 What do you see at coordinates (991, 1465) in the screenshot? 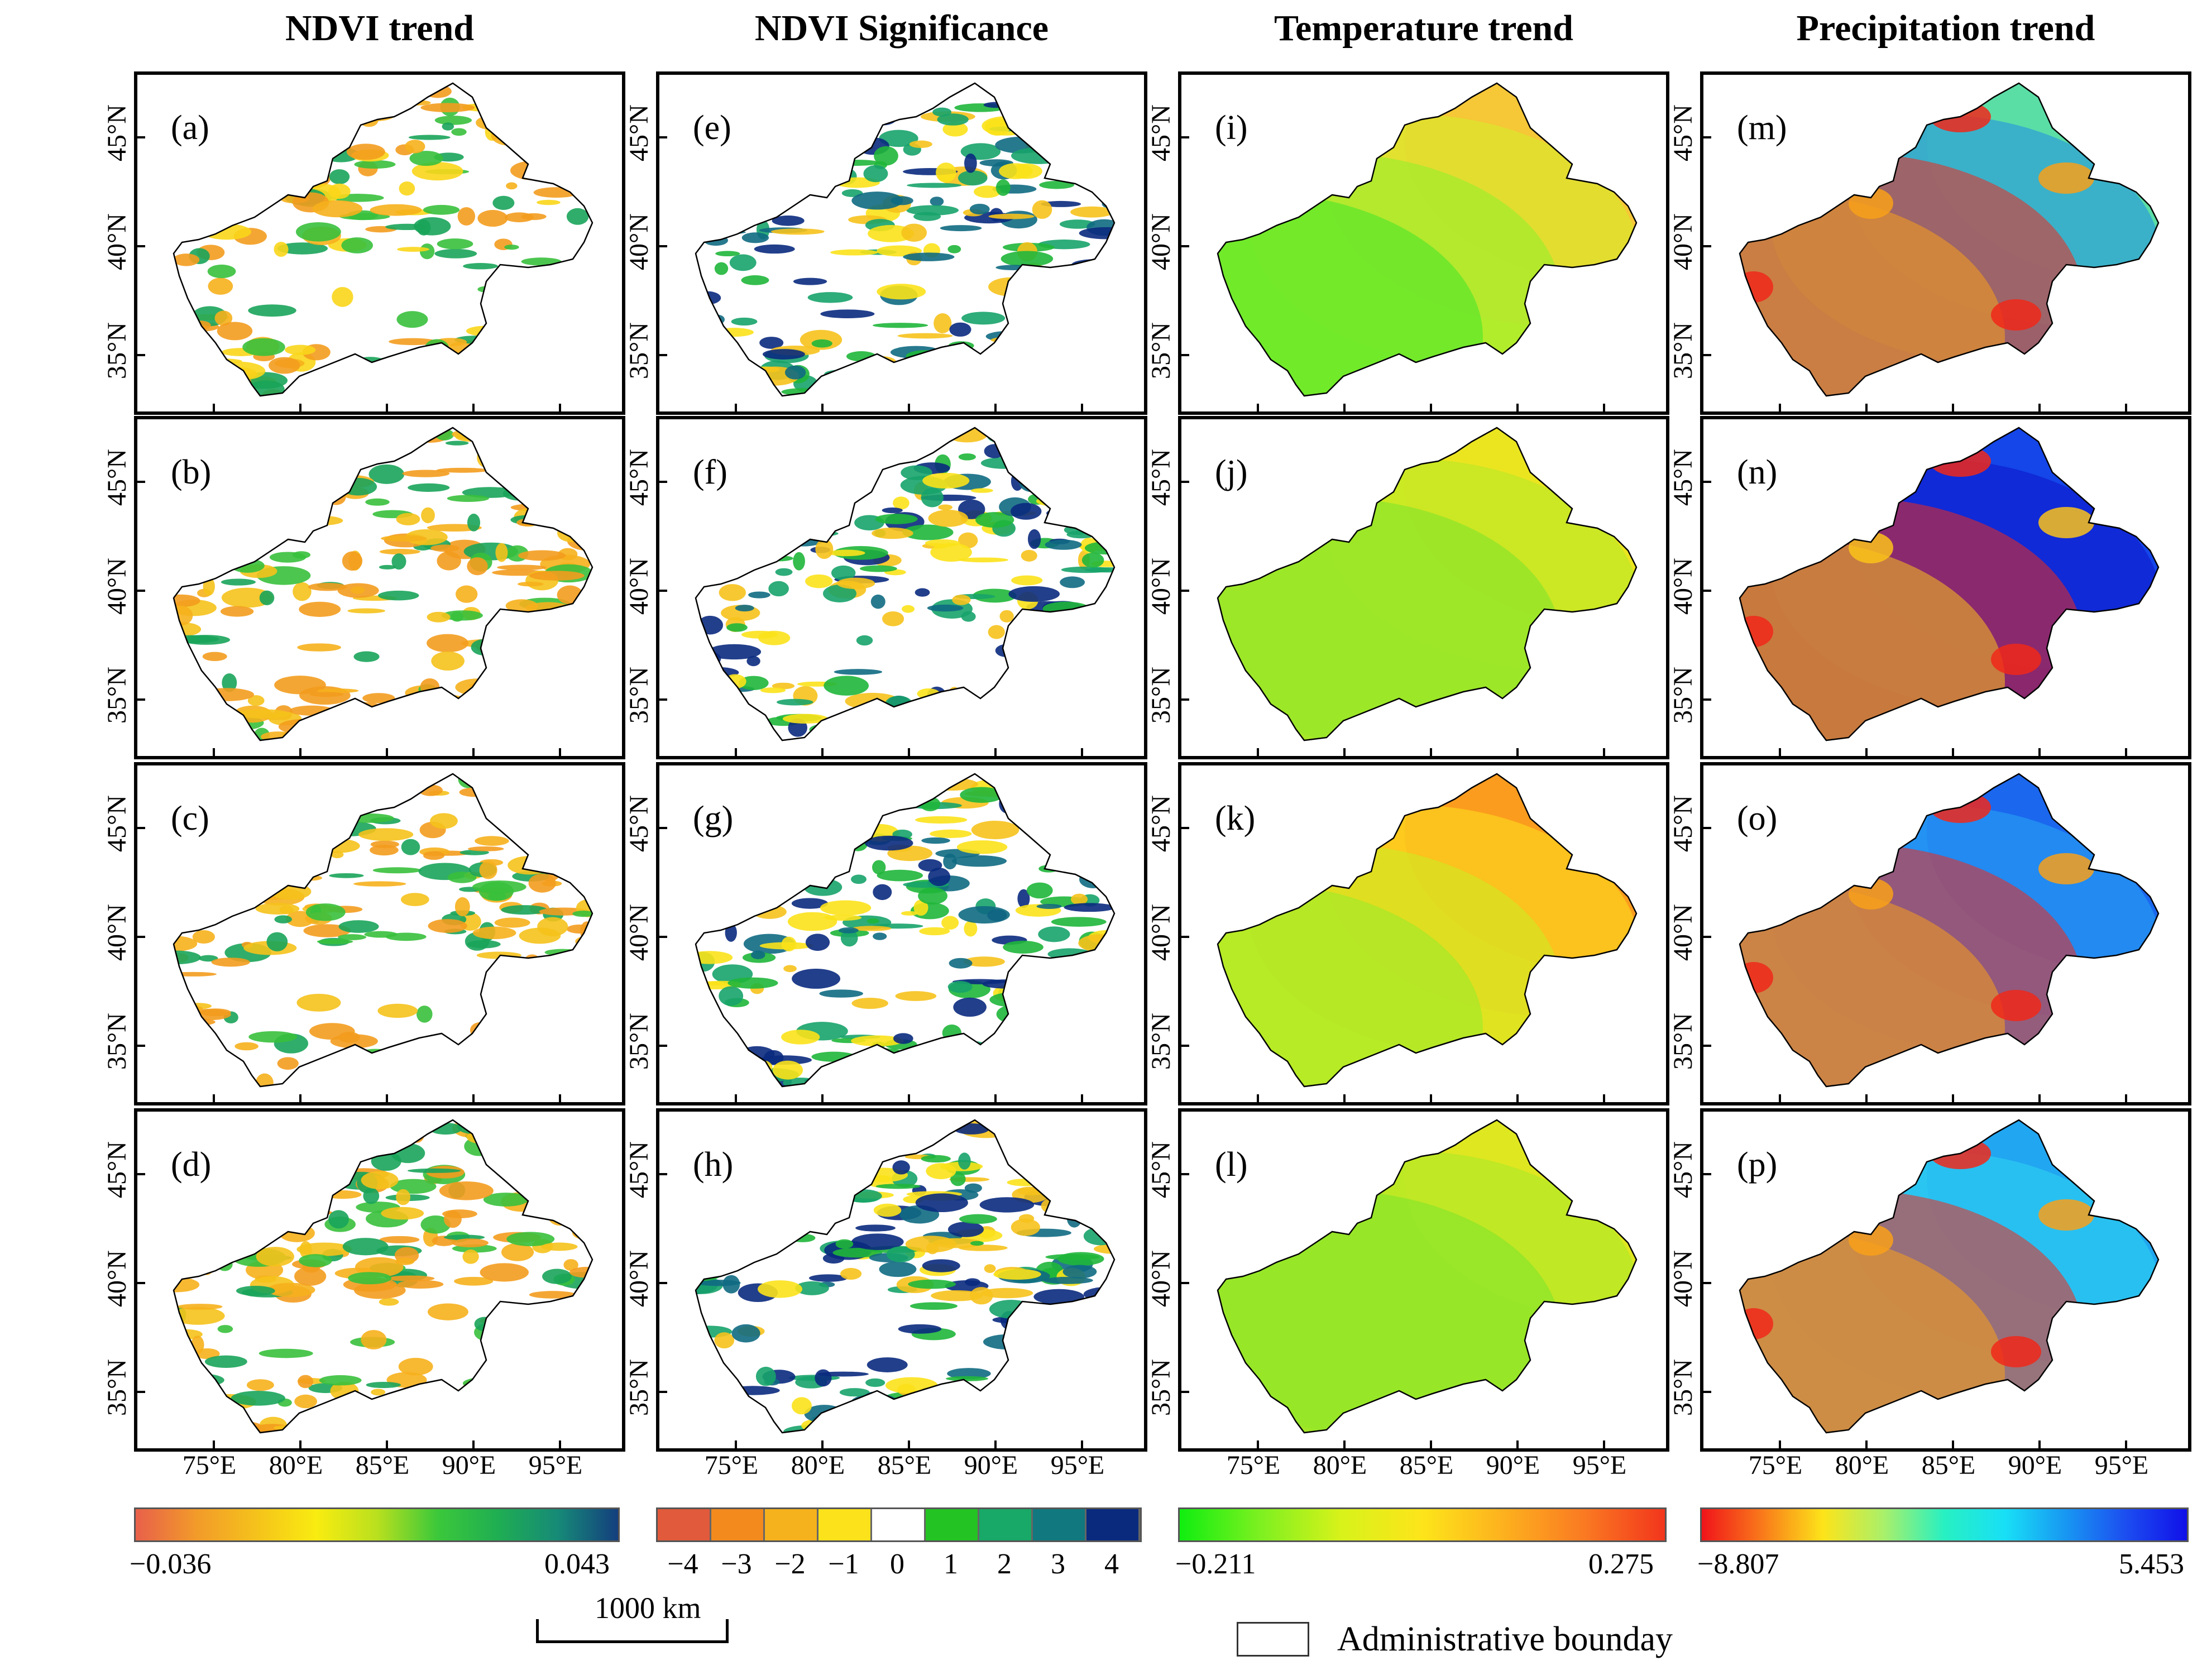
I see `longitude-label: 90°E` at bounding box center [991, 1465].